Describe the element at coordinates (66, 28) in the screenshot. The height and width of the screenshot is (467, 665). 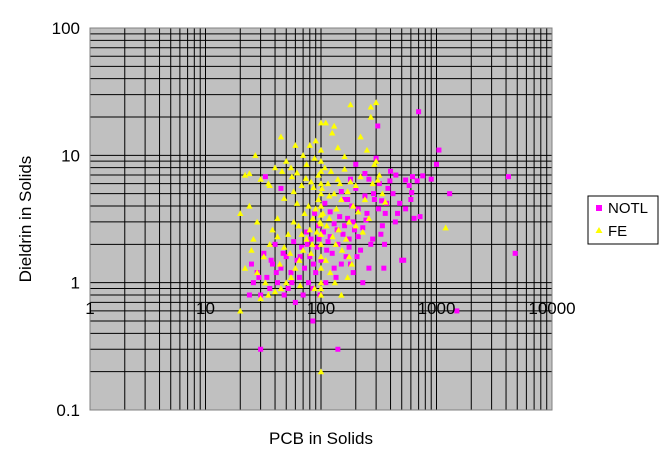
I see `y-tick-label: 100` at that location.